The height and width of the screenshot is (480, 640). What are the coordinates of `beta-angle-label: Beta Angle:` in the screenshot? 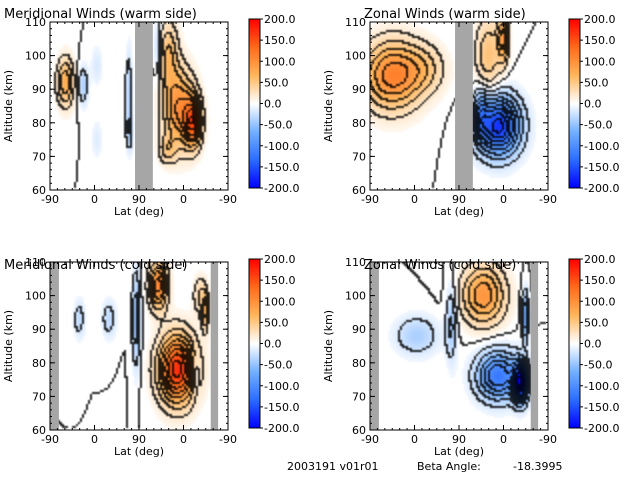 It's located at (449, 466).